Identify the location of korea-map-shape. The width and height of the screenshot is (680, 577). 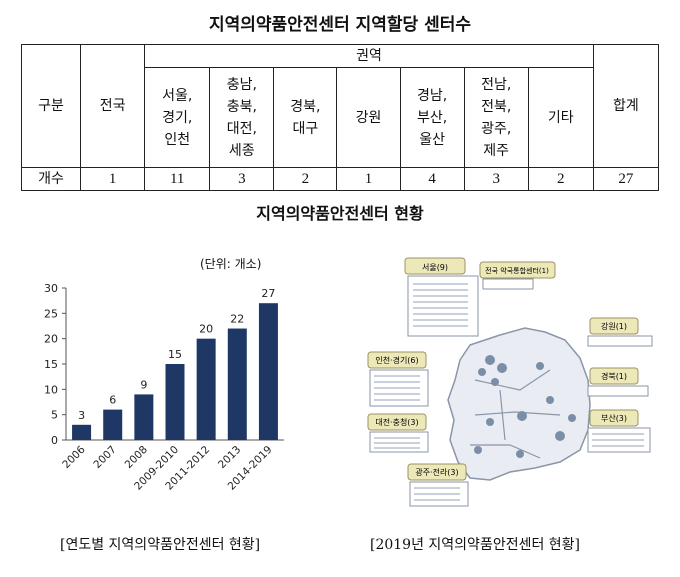
(519, 404).